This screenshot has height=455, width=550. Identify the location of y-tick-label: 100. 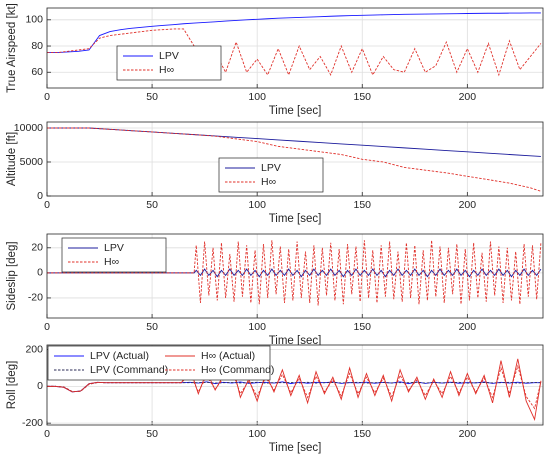
(34, 20).